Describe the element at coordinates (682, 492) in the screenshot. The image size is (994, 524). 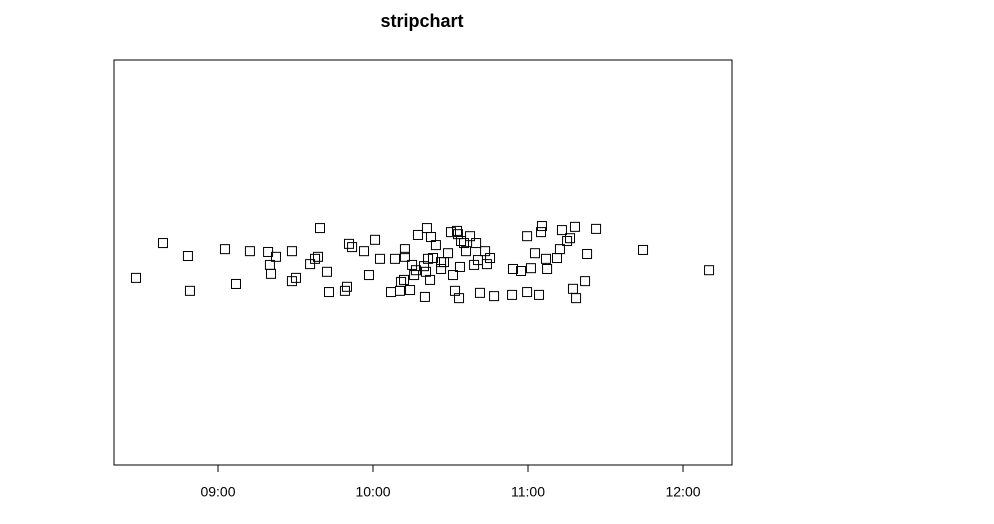
I see `x-tick-label: 12:00` at that location.